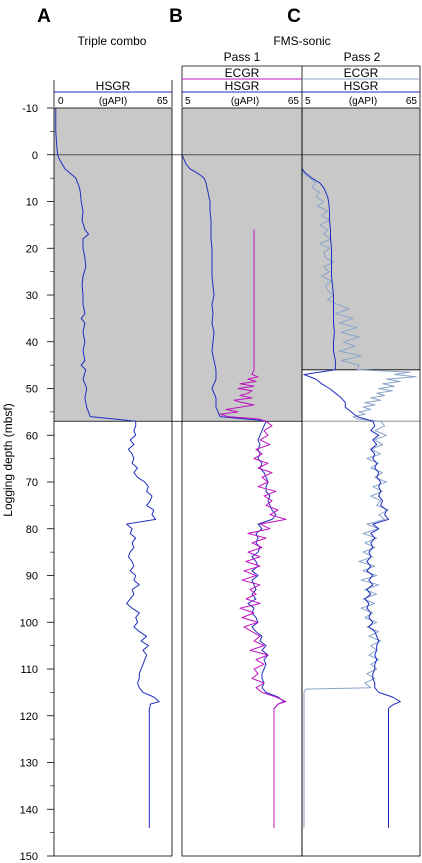 The width and height of the screenshot is (422, 863). I want to click on track-c-ecgr-name: ECGR, so click(361, 73).